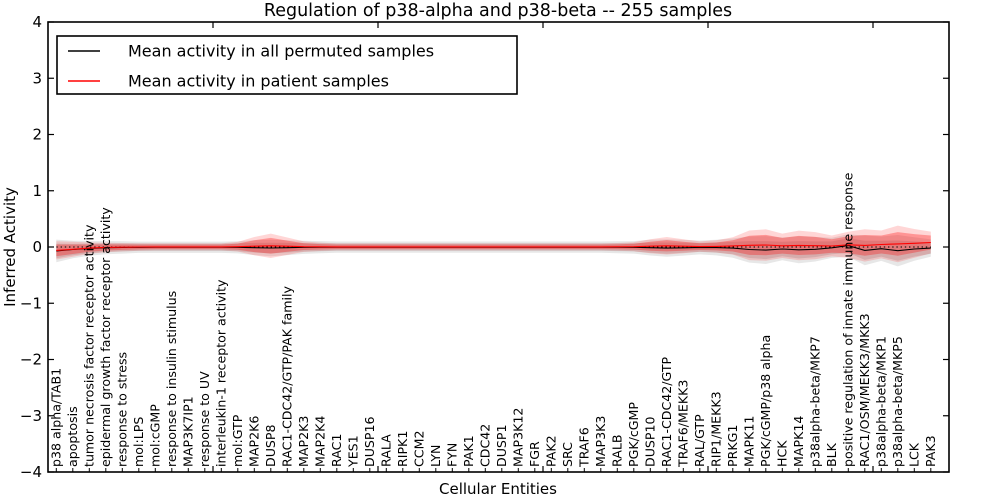  Describe the element at coordinates (798, 441) in the screenshot. I see `x-category-label: MAPK14` at that location.